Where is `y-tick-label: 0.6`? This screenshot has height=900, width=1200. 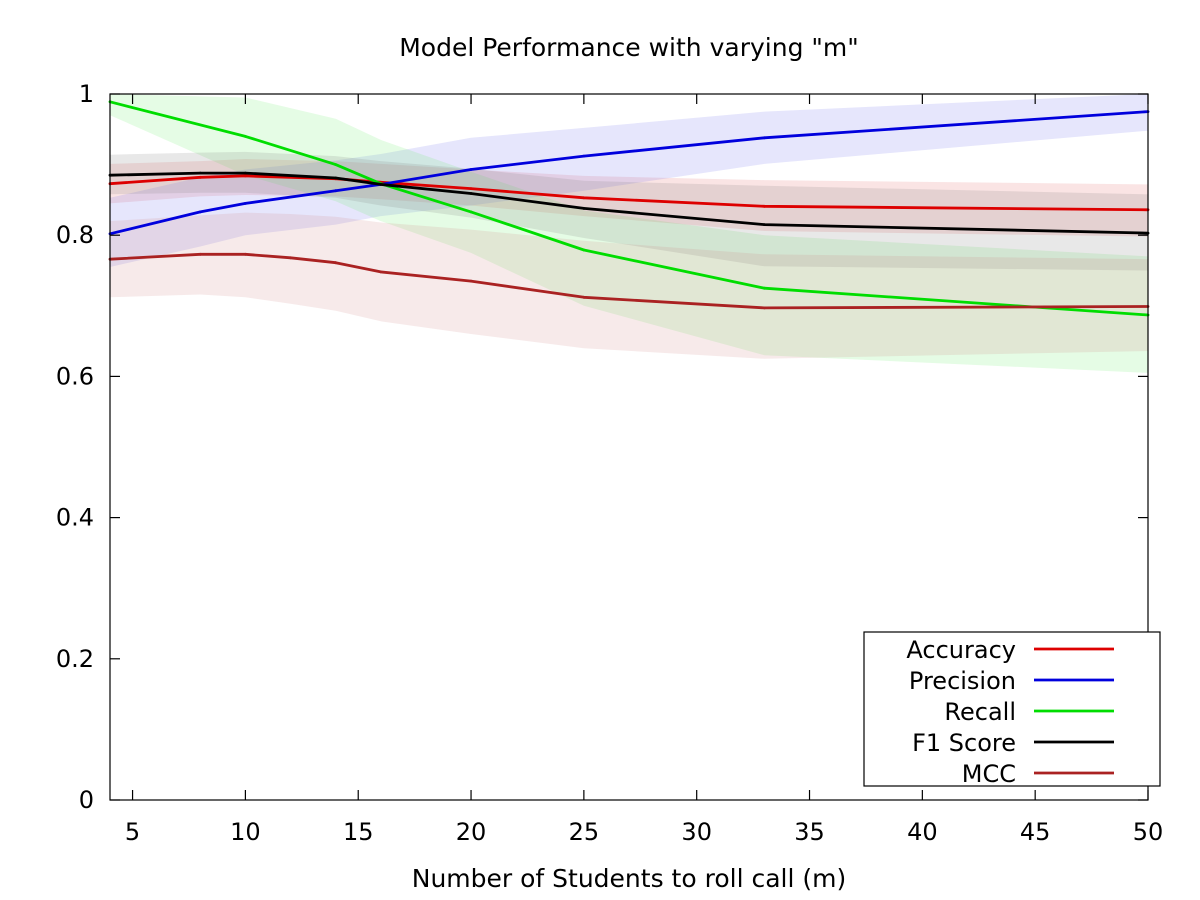 y-tick-label: 0.6 is located at coordinates (75, 376).